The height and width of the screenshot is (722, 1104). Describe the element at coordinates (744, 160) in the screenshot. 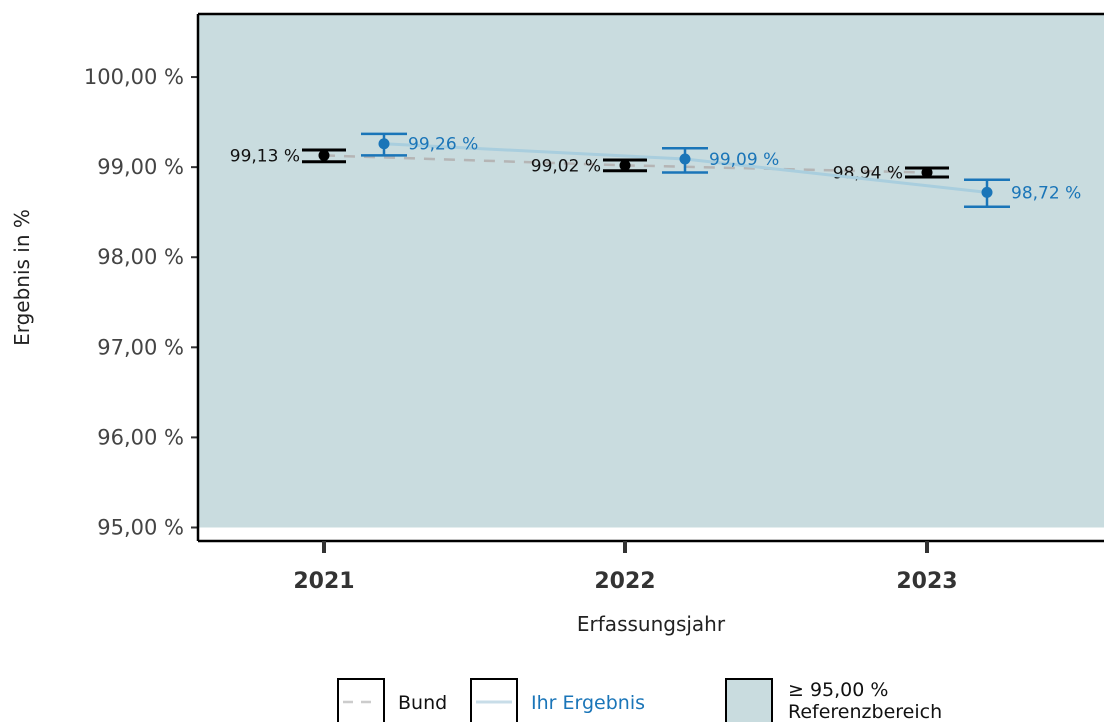

I see `data-label-ihr-ergebnis: 99,09 %` at that location.